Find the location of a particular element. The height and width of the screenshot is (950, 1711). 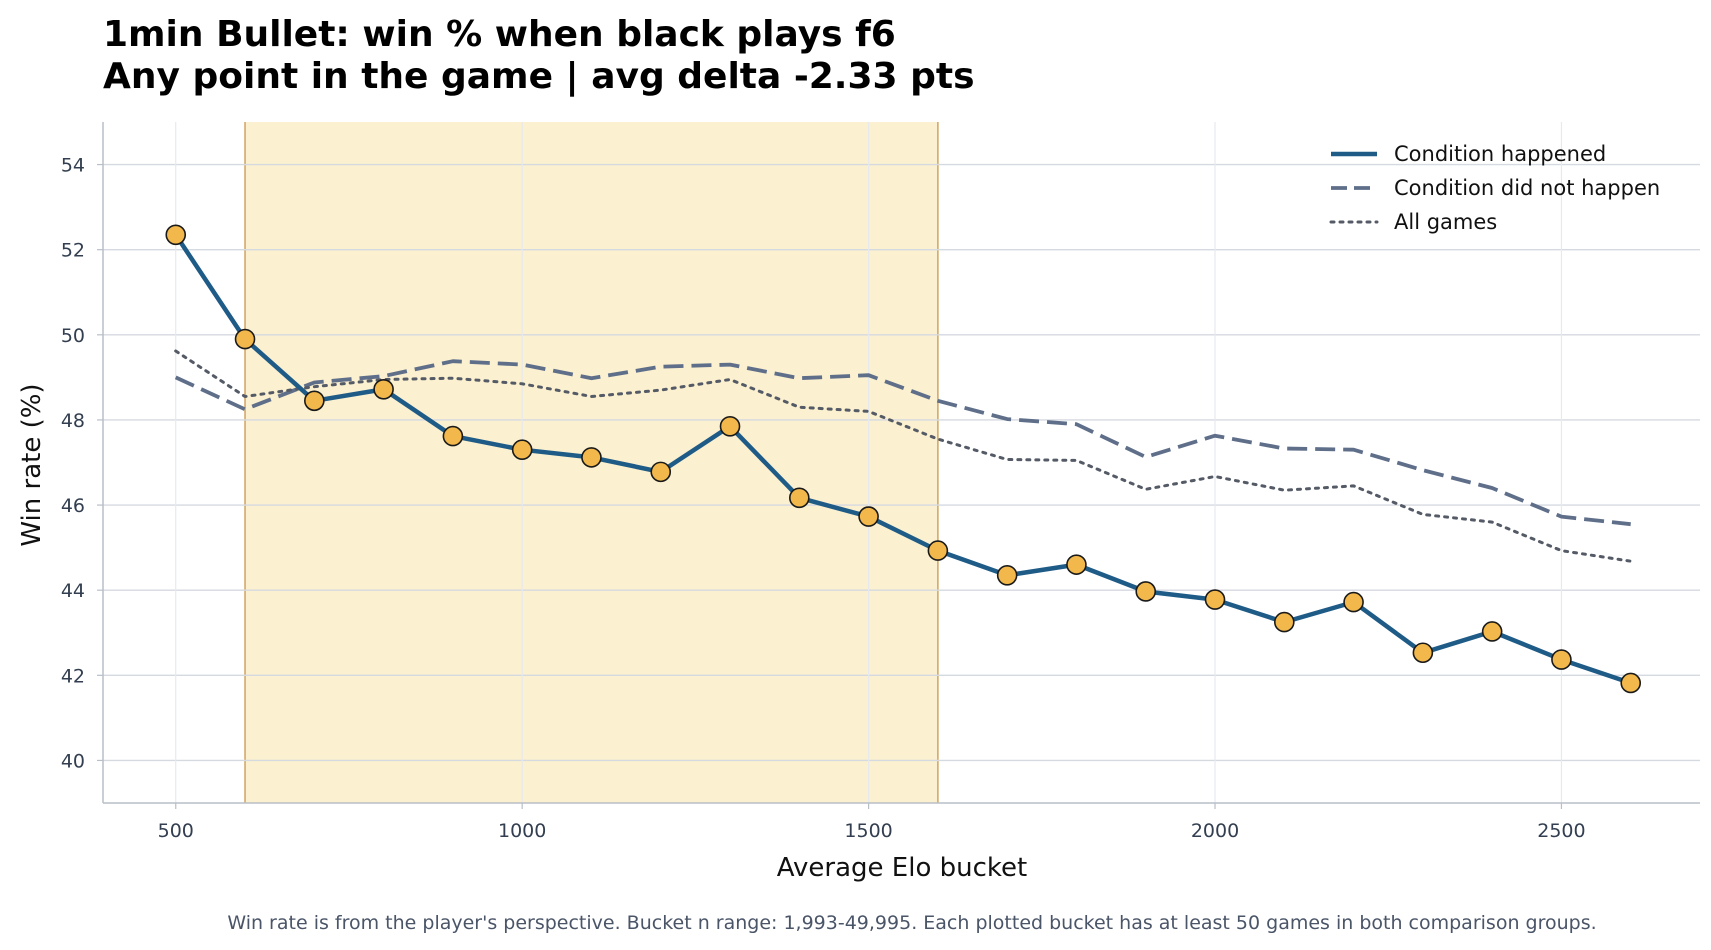

y-axis-label: Win rate (%) is located at coordinates (32, 464).